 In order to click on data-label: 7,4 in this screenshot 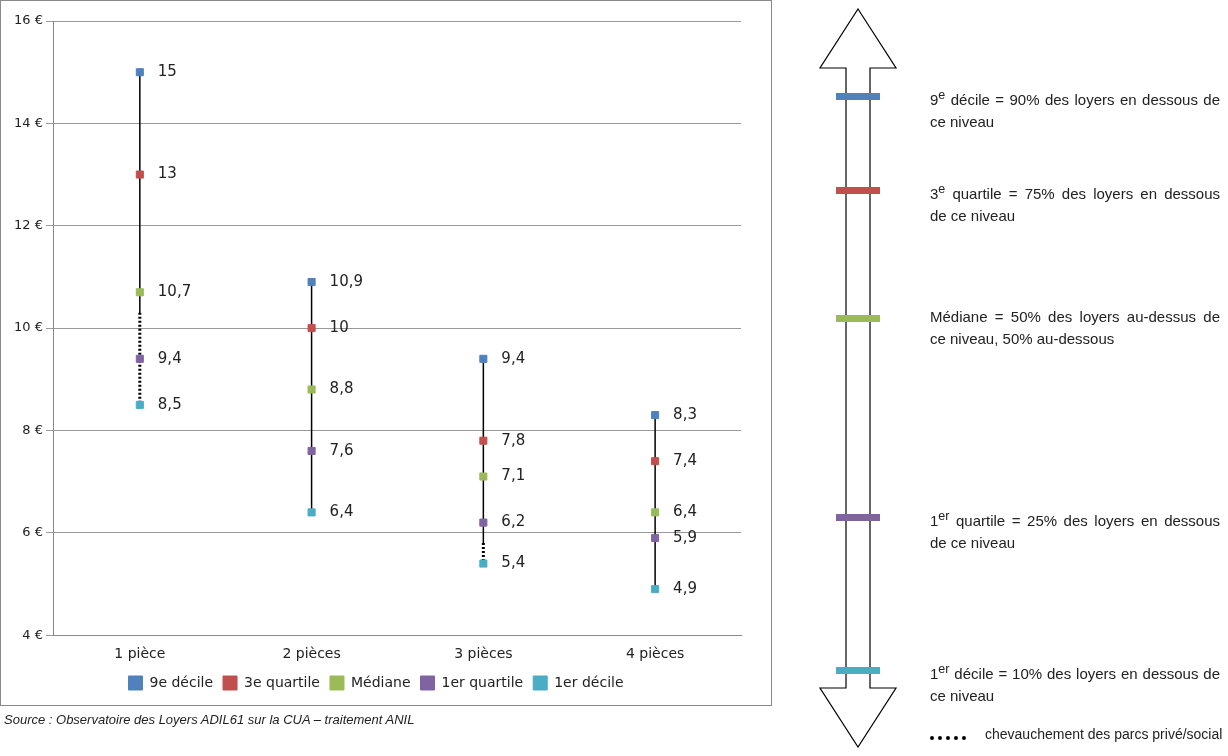, I will do `click(685, 460)`.